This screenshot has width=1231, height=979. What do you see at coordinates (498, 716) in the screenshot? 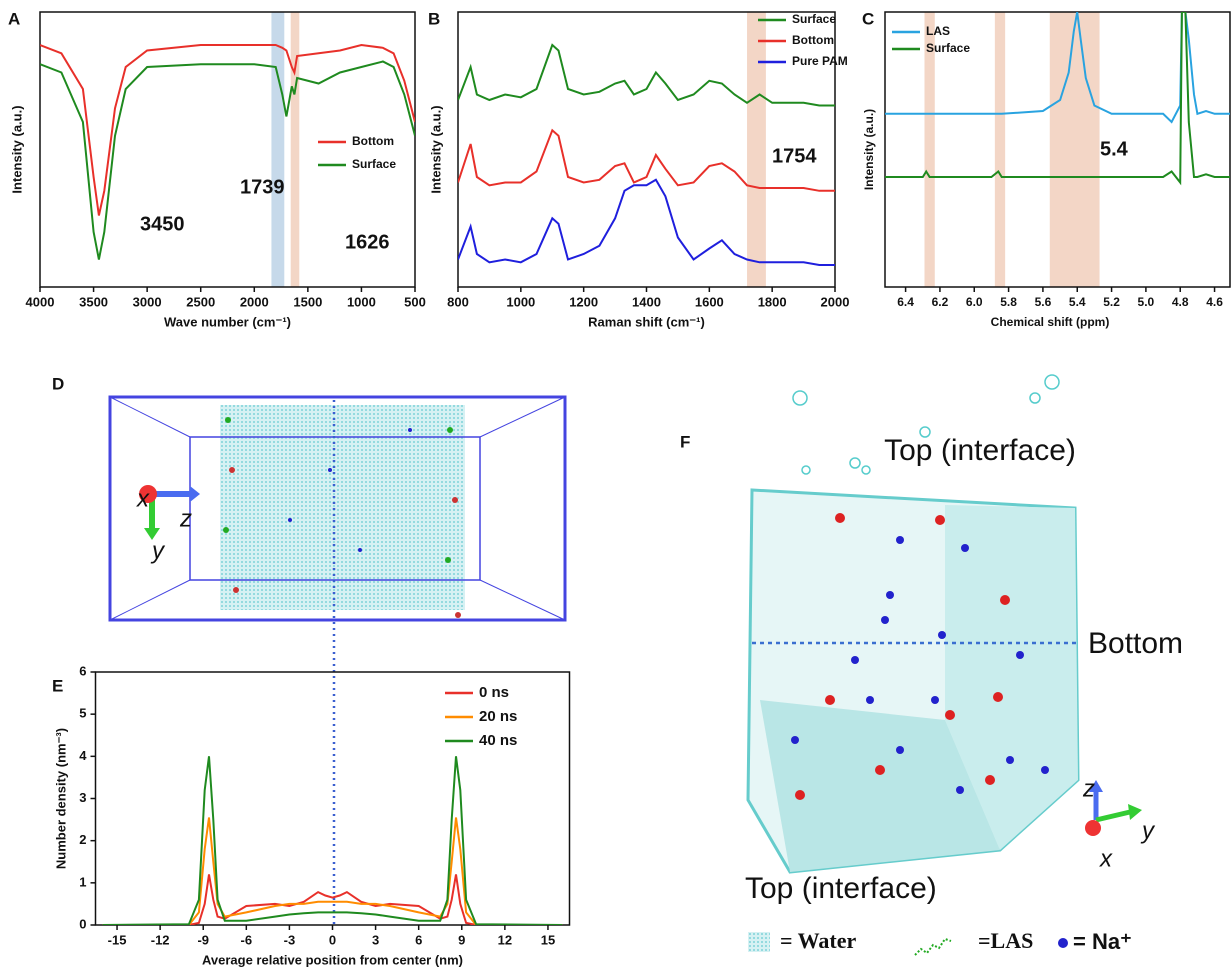
I see `legend-label: 20 ns` at bounding box center [498, 716].